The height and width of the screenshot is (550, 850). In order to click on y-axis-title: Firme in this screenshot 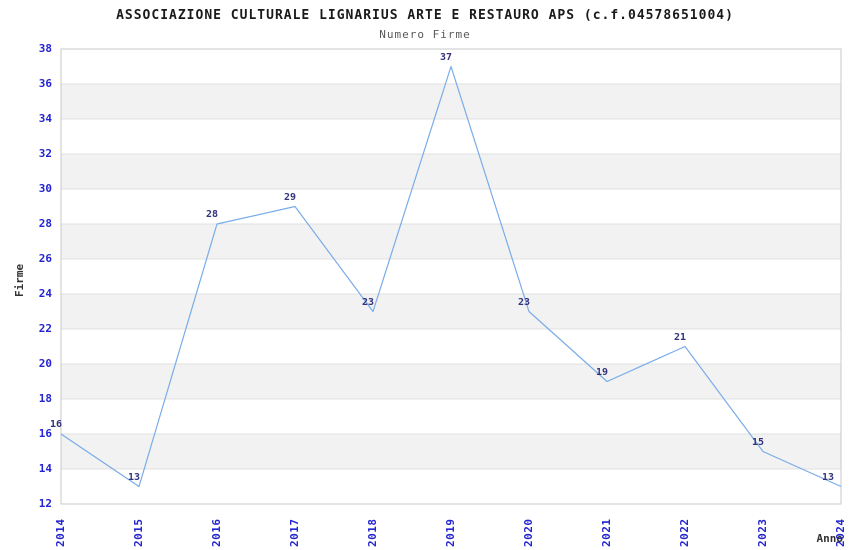, I will do `click(19, 280)`.